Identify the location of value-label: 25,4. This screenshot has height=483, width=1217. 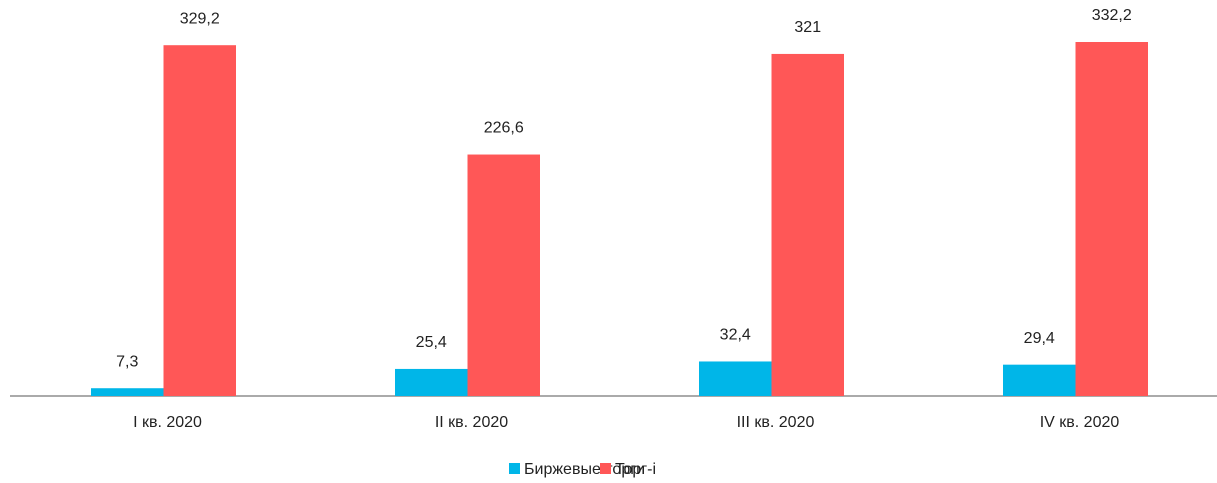
(431, 342).